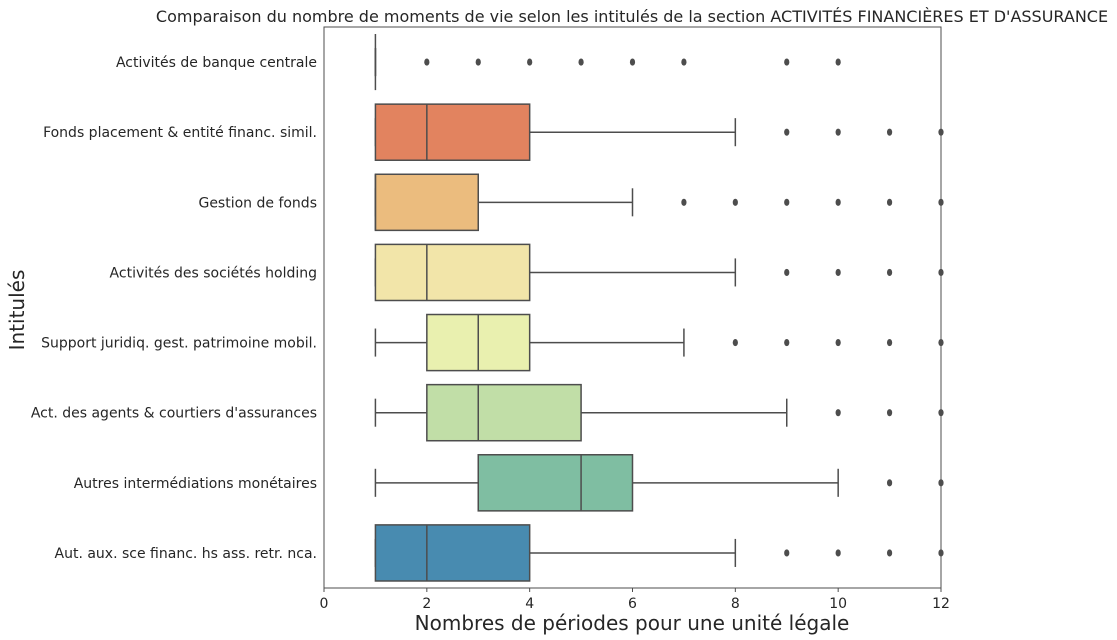 The height and width of the screenshot is (640, 1117). I want to click on x-tick-label: 8, so click(735, 604).